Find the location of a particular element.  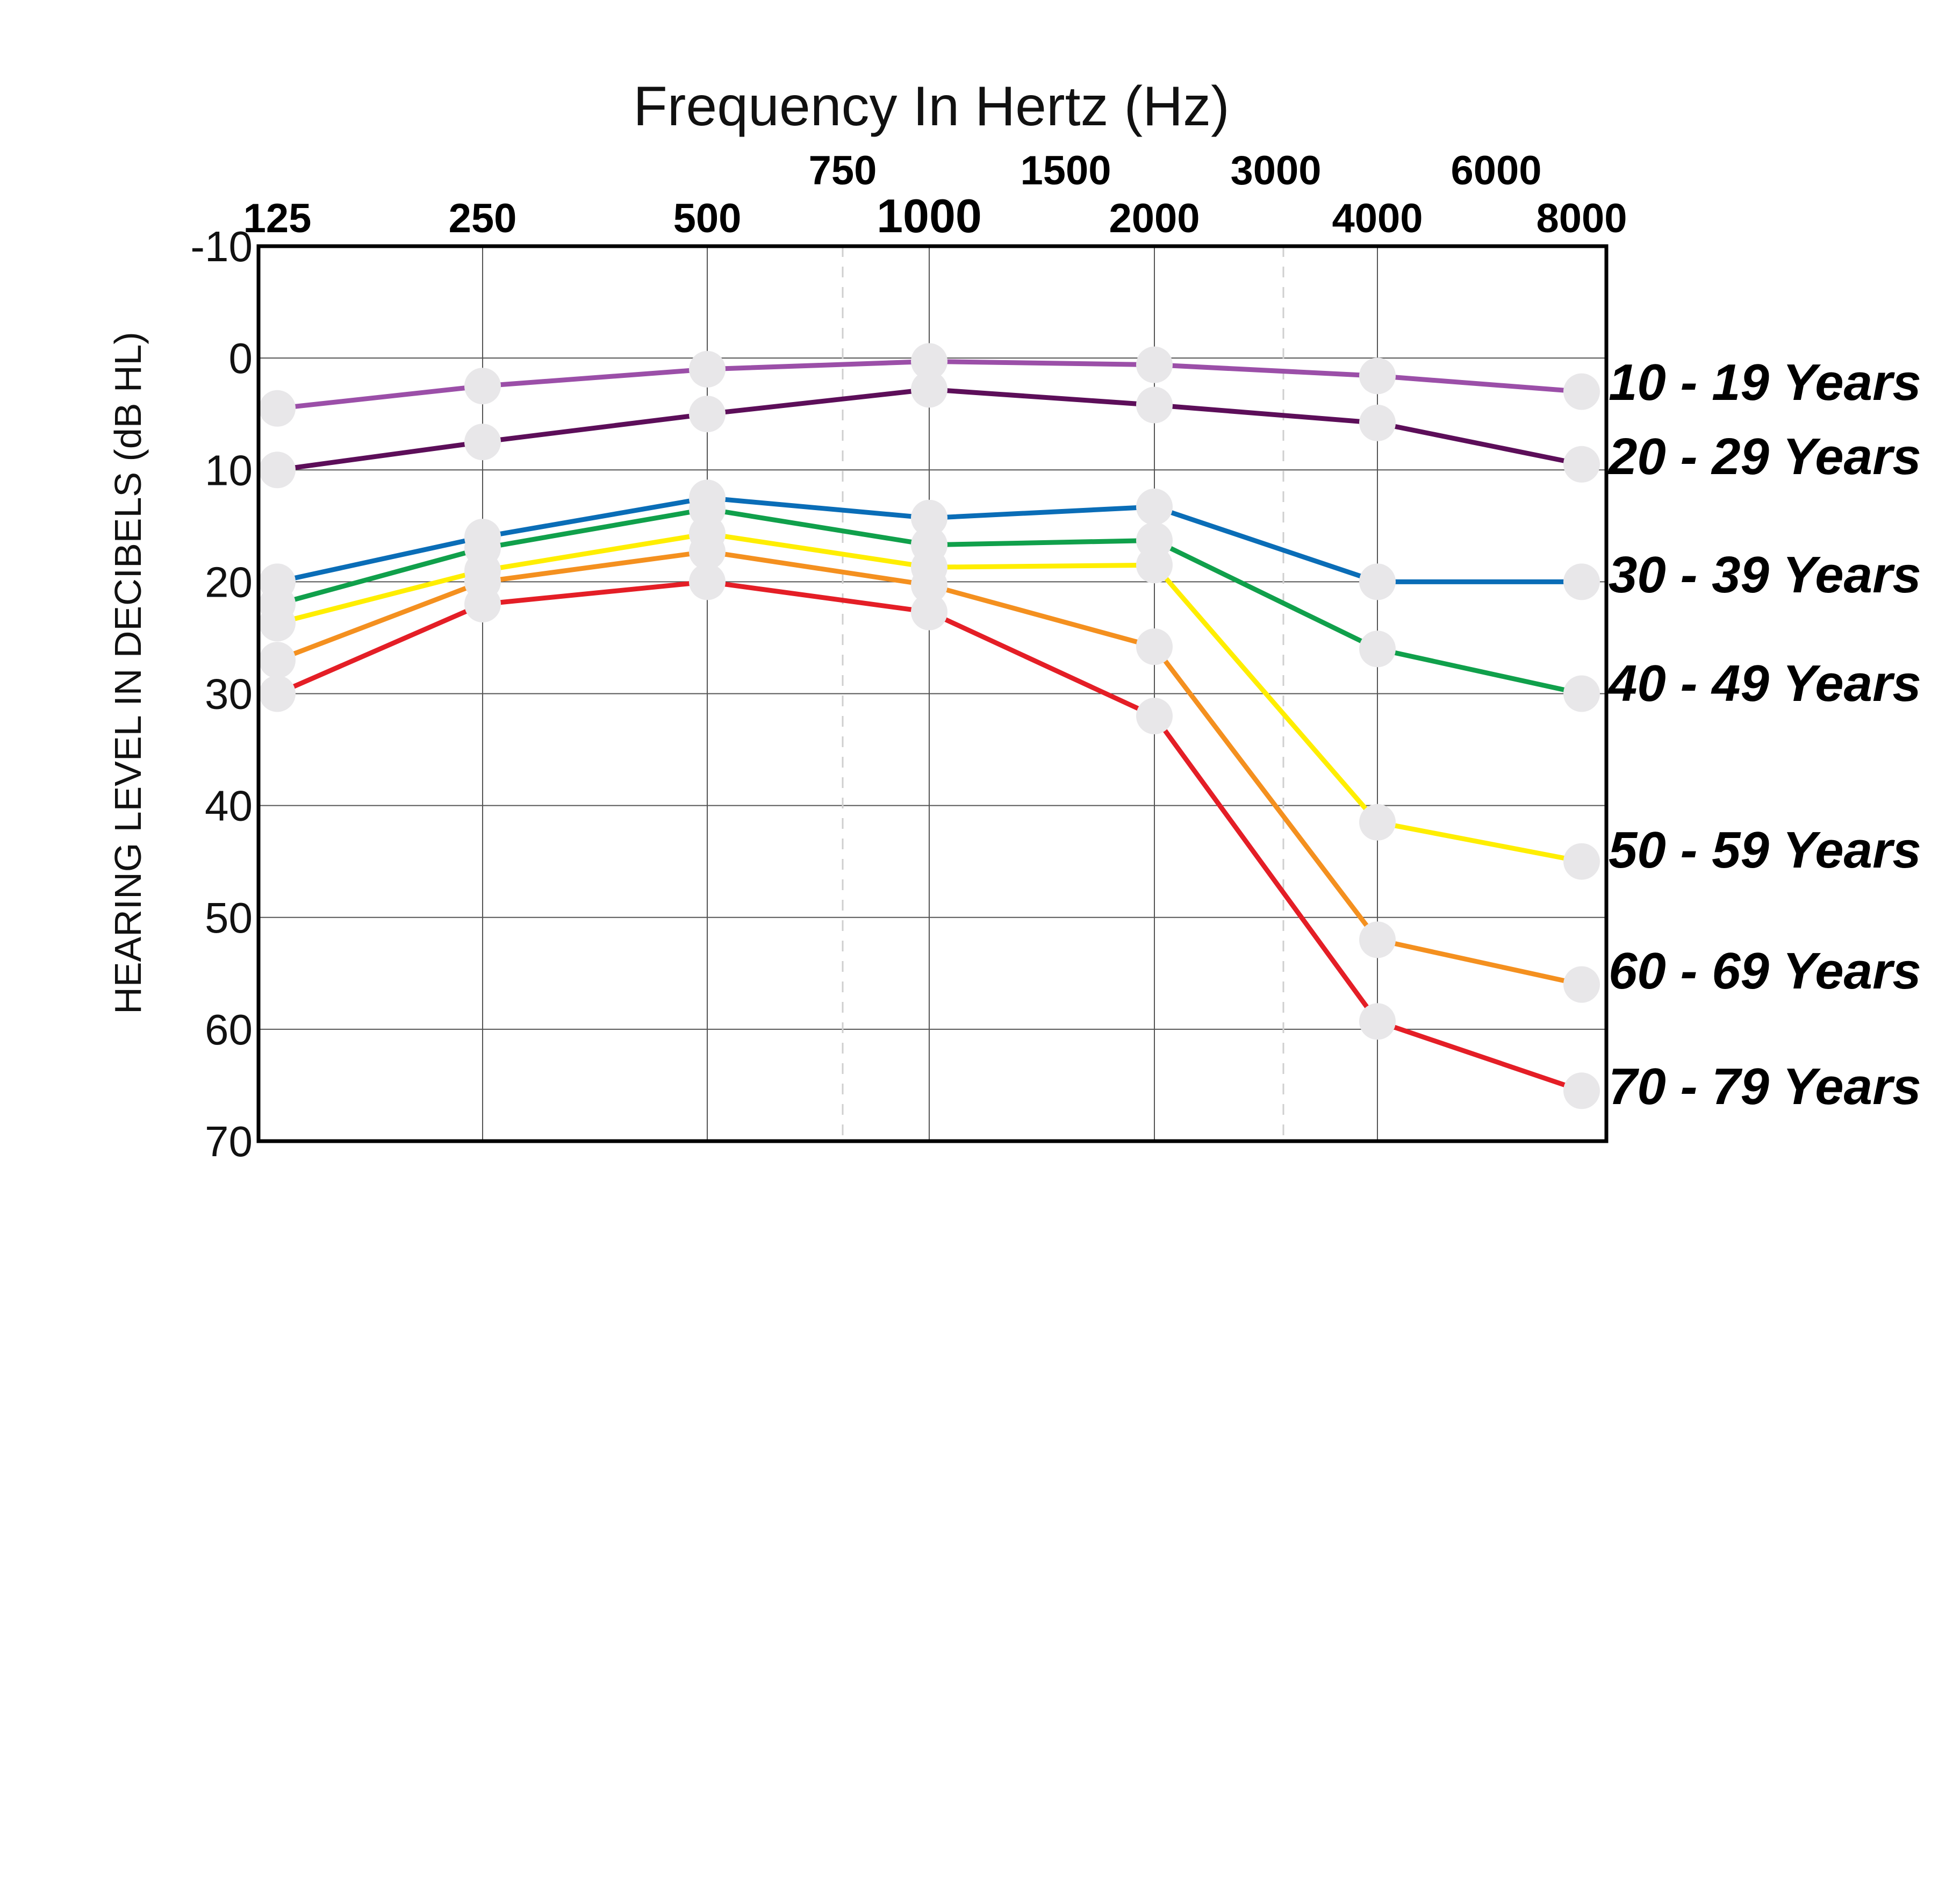

x-tick-label: 1000 is located at coordinates (929, 215).